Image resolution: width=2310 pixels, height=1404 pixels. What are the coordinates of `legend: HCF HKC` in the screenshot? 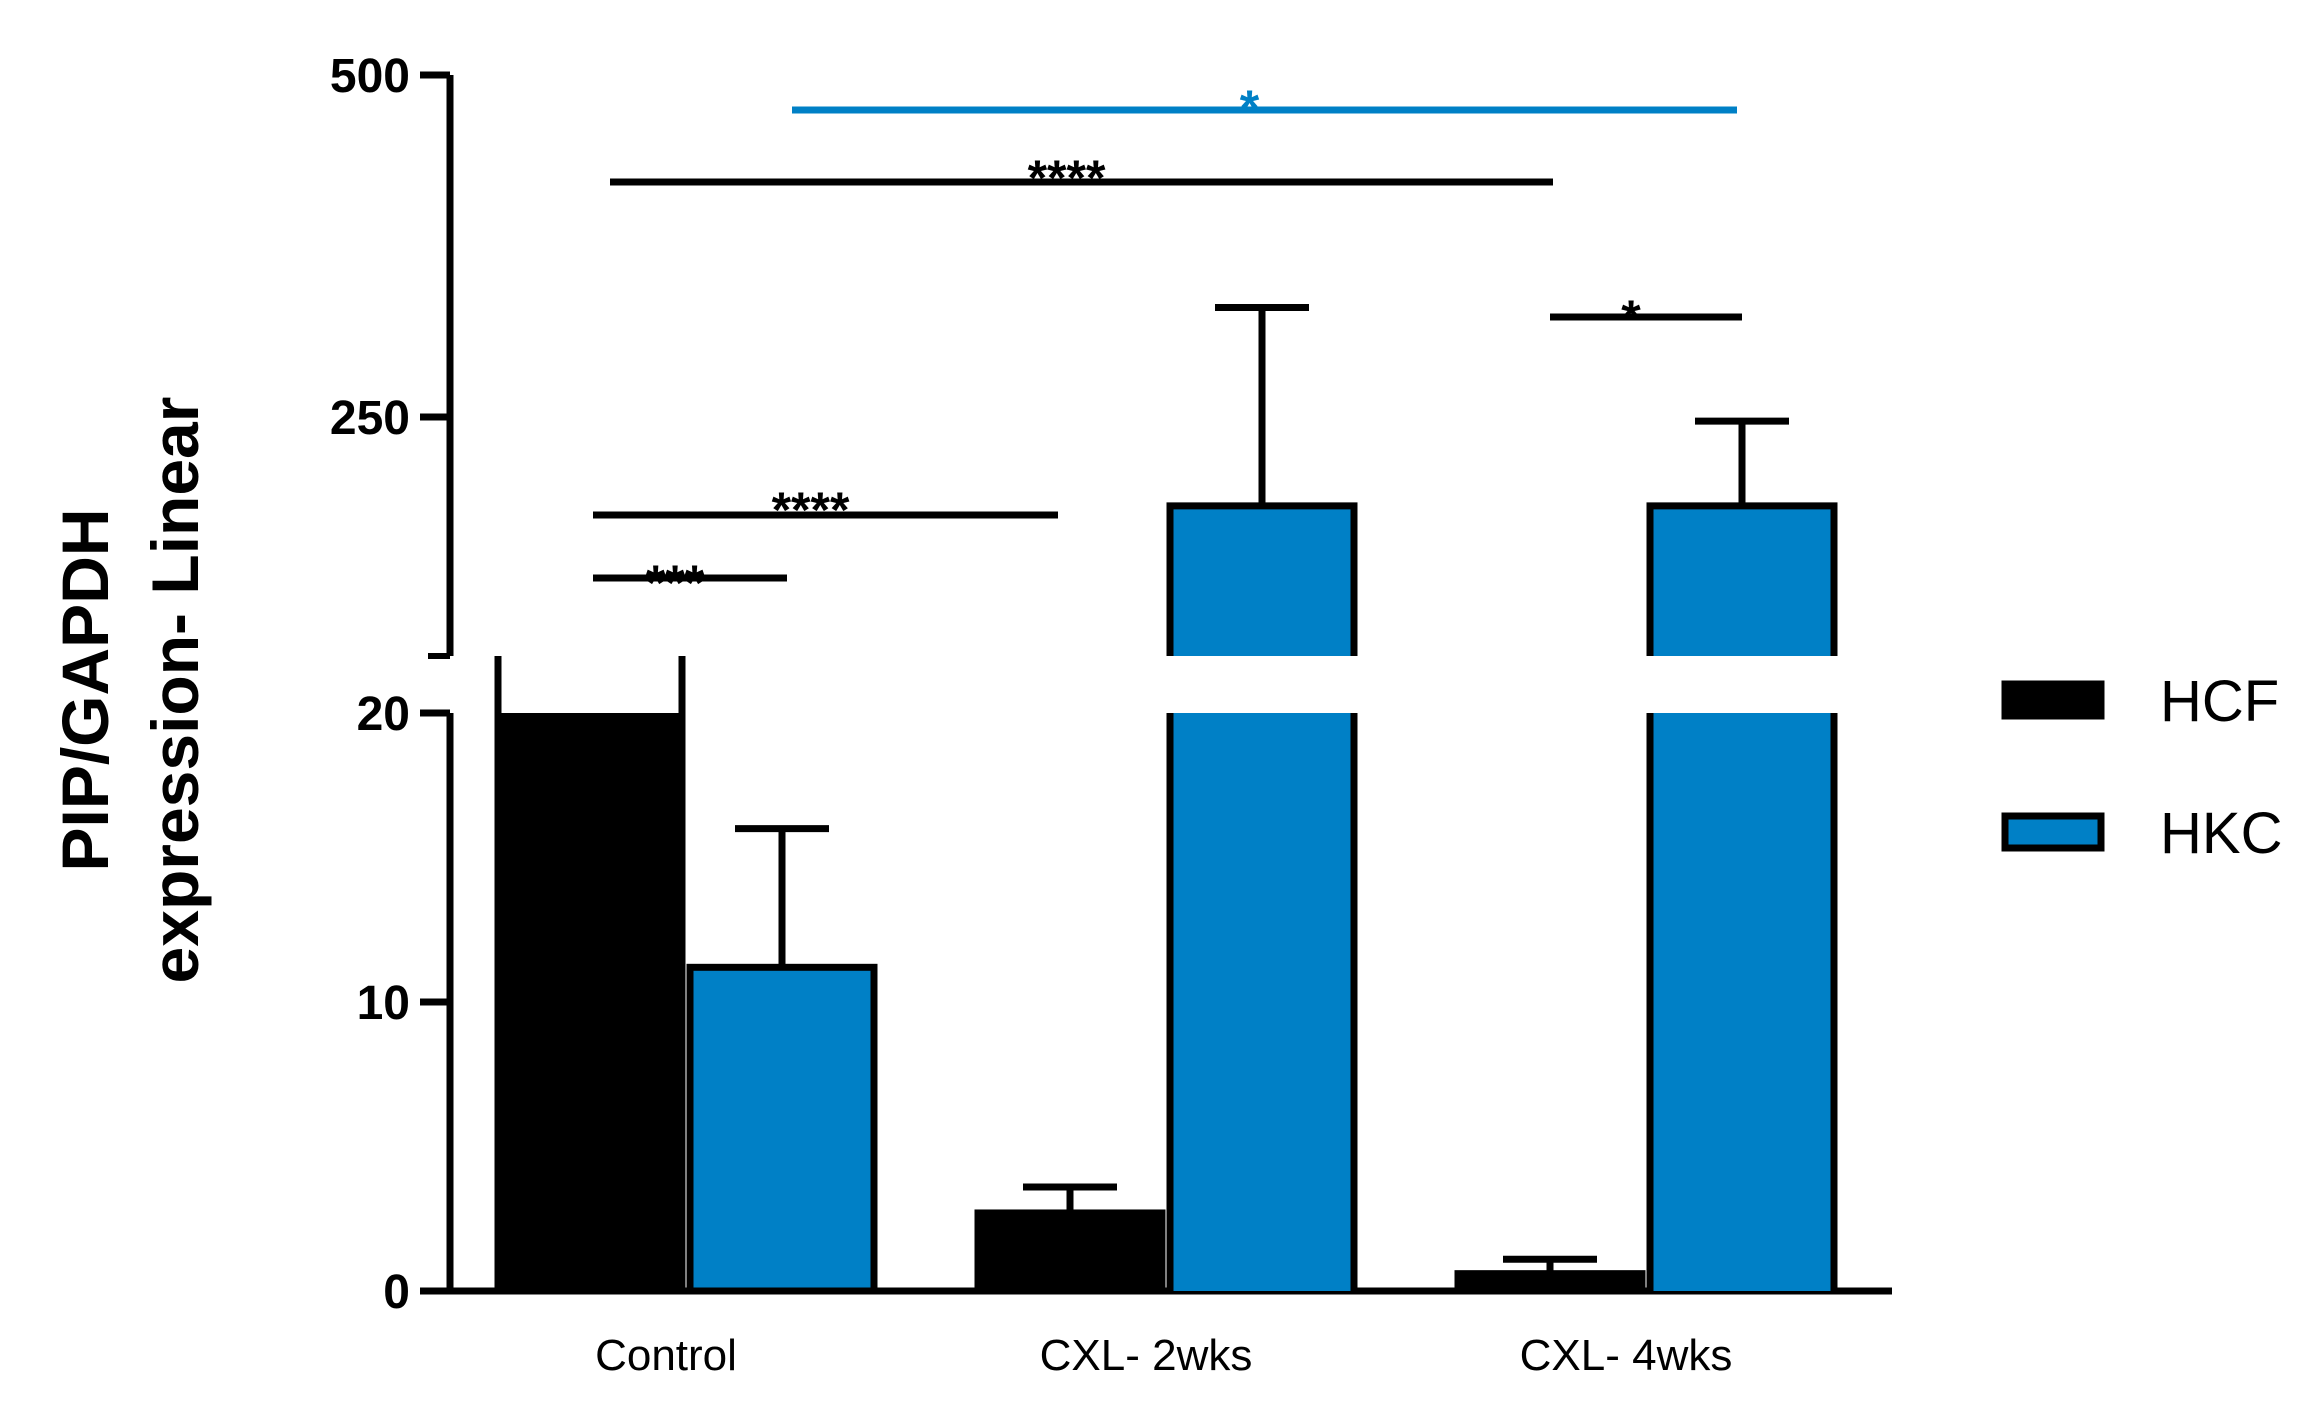 It's located at (2141, 767).